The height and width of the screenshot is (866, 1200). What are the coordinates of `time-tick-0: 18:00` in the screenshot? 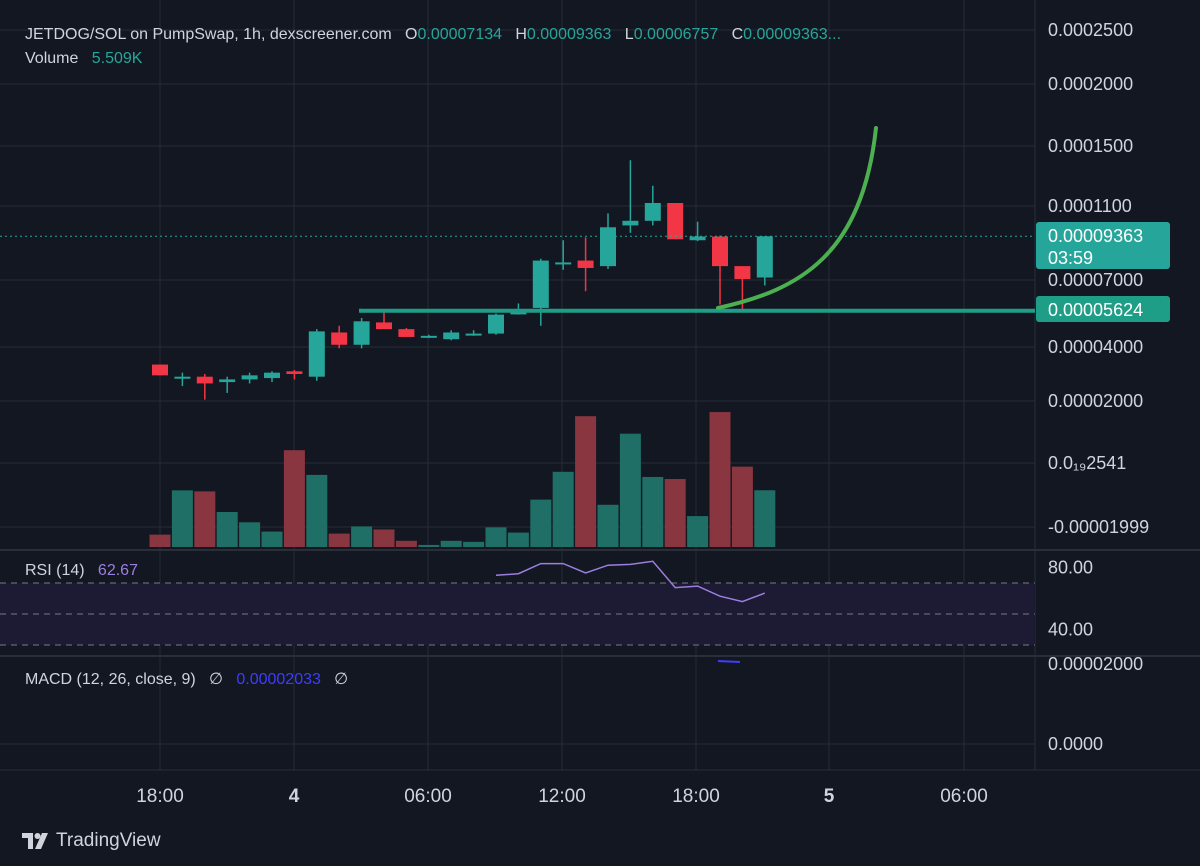 It's located at (160, 796).